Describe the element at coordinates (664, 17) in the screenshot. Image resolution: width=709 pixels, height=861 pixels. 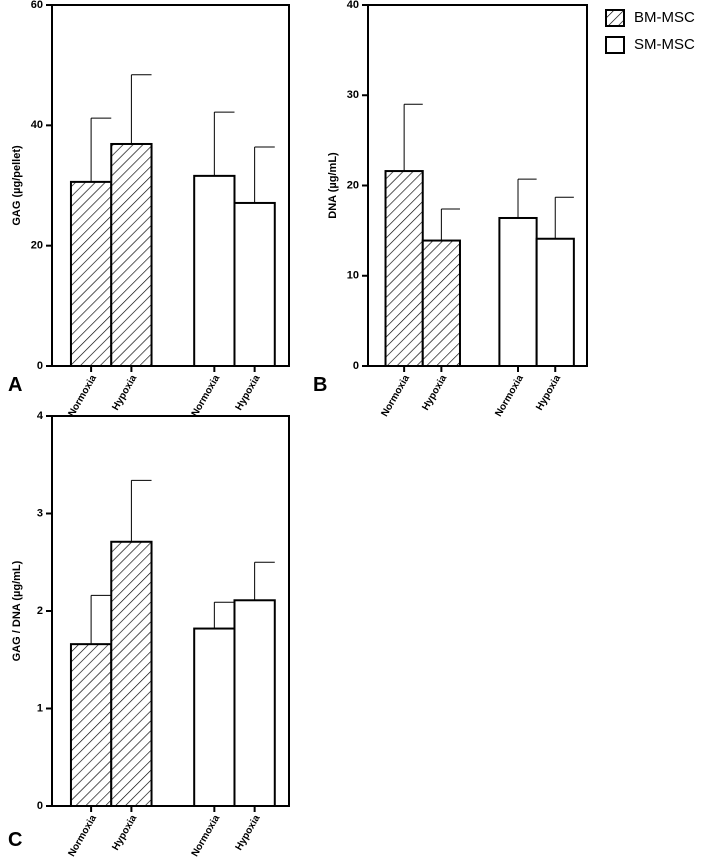
I see `legend-label: BM-MSC` at that location.